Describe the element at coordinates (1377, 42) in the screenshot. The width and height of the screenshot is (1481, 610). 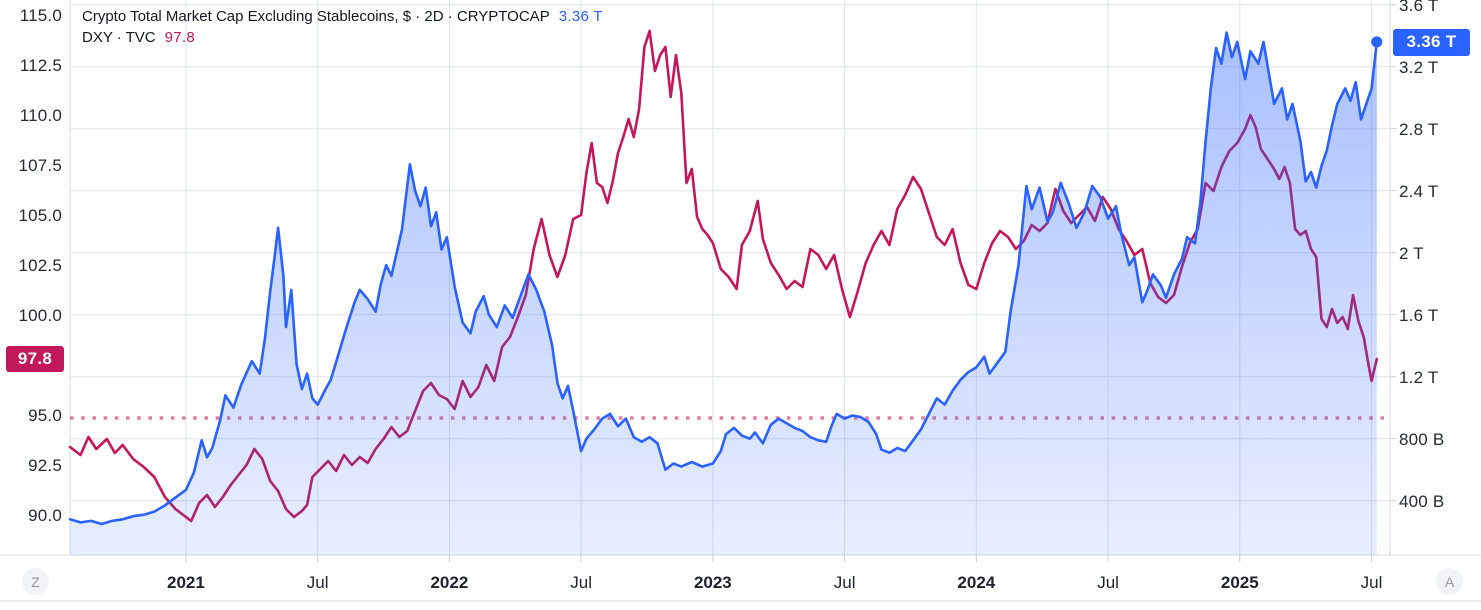
I see `last-price-dot` at that location.